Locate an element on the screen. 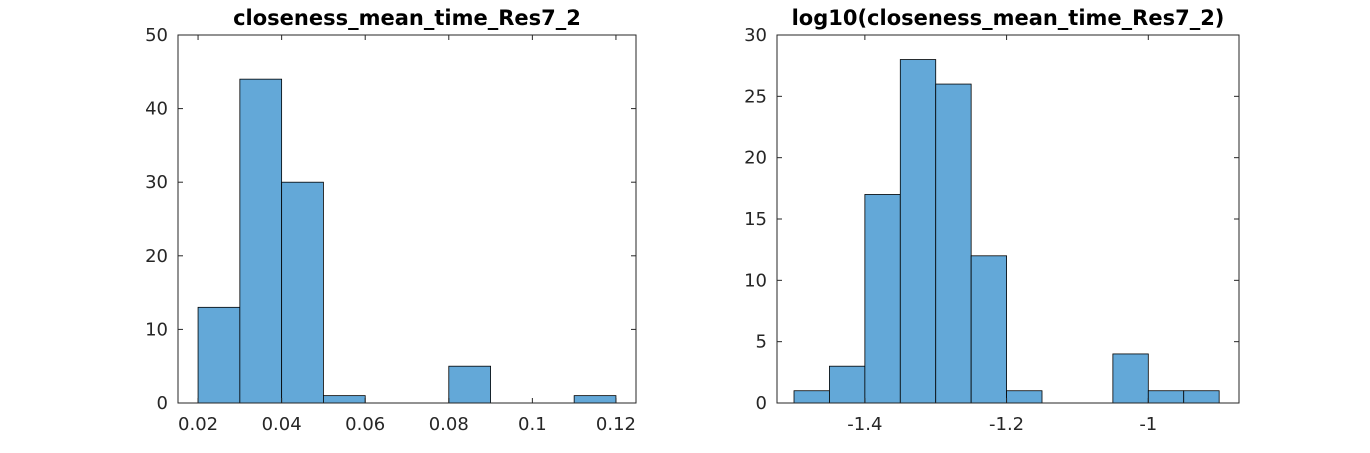 This screenshot has height=453, width=1370. x-tick-label: 0.08 is located at coordinates (449, 424).